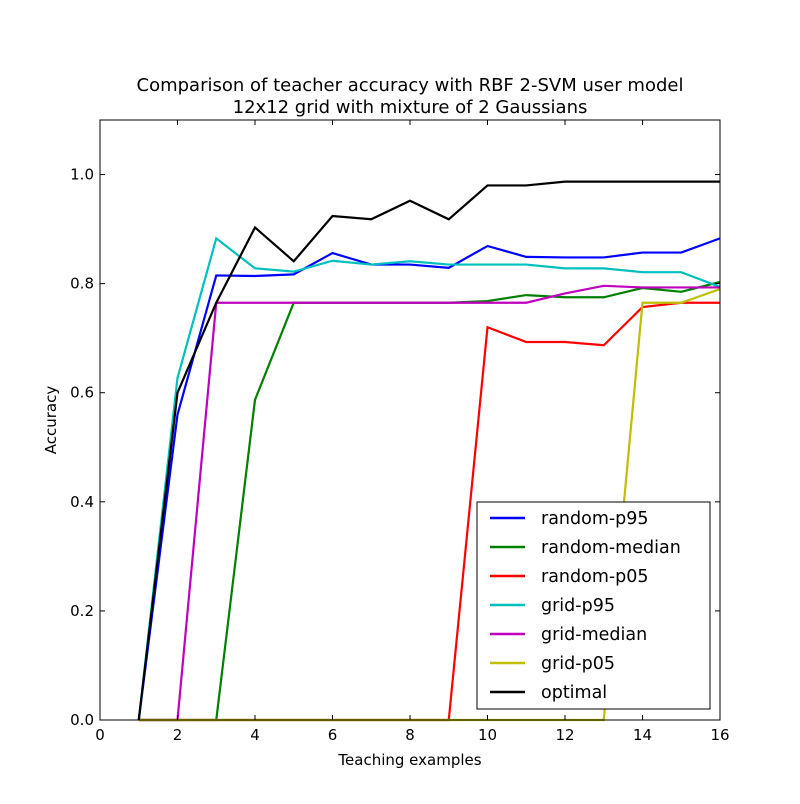  I want to click on legend-label-grid-median: grid-median, so click(594, 635).